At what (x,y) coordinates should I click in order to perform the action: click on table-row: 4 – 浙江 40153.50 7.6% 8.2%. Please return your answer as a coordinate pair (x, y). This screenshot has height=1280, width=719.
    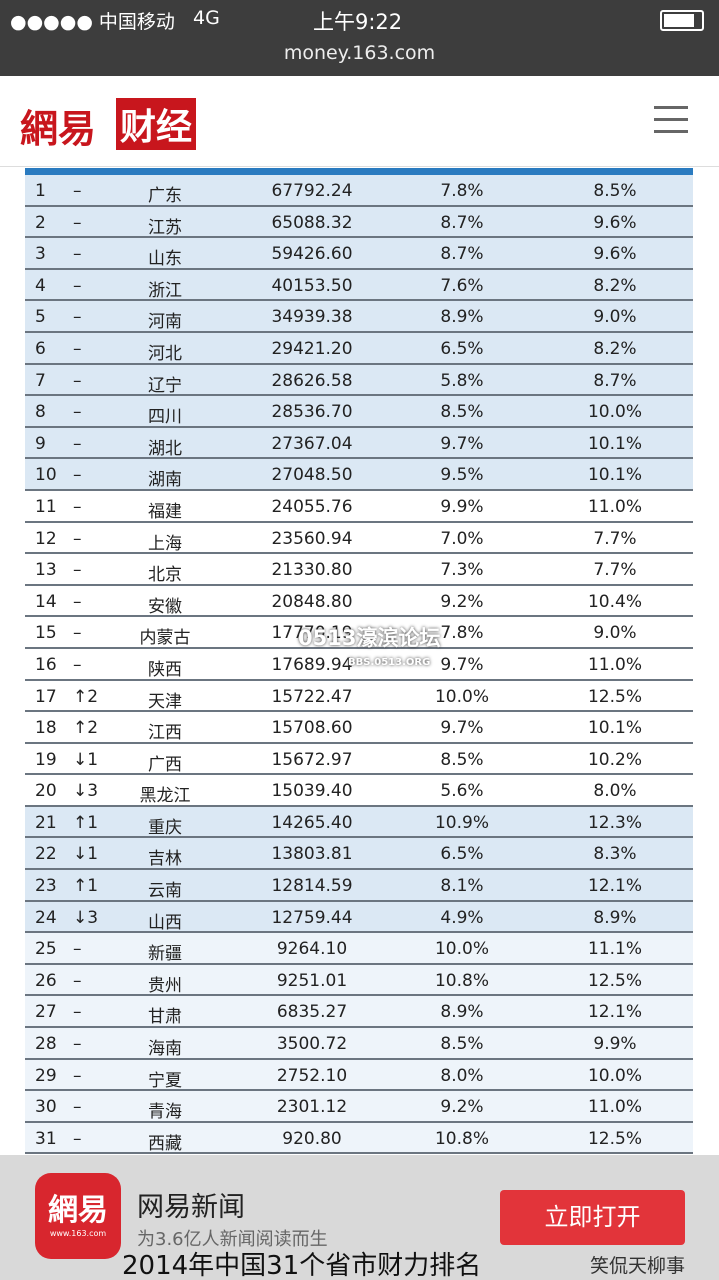
    Looking at the image, I should click on (359, 285).